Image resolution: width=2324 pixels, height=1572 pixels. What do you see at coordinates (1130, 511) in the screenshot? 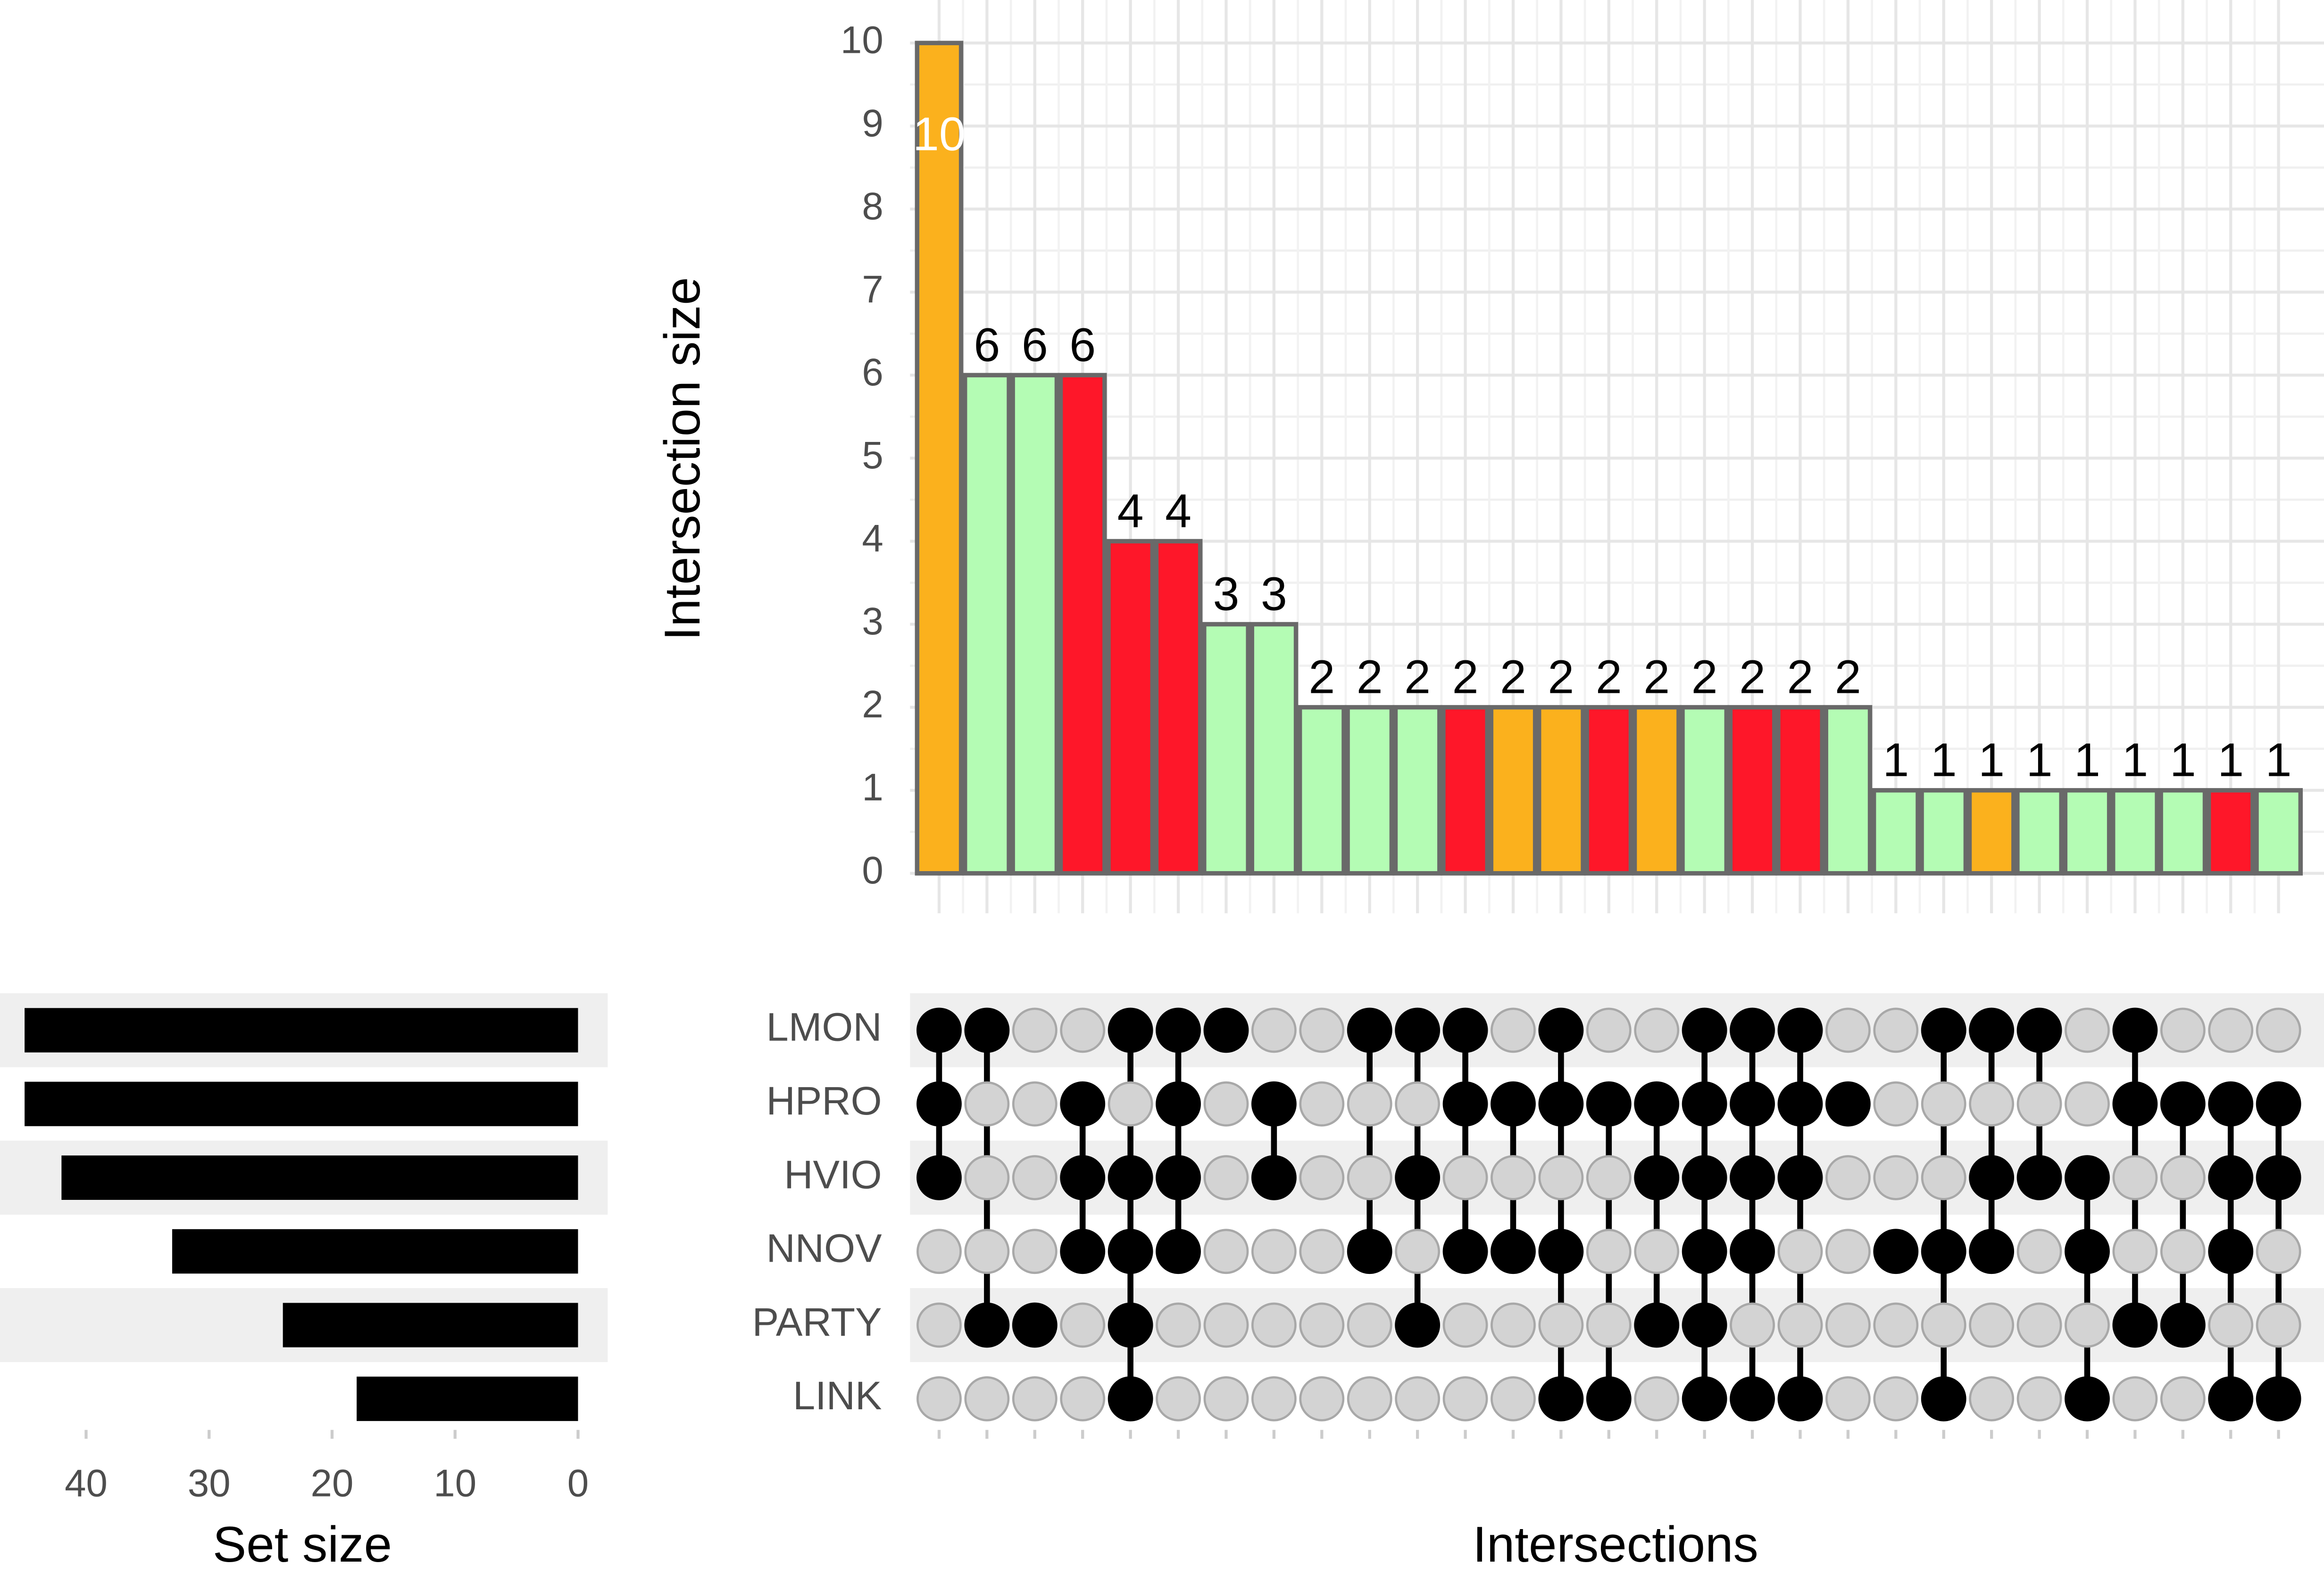
I see `bar-value-label: 4` at bounding box center [1130, 511].